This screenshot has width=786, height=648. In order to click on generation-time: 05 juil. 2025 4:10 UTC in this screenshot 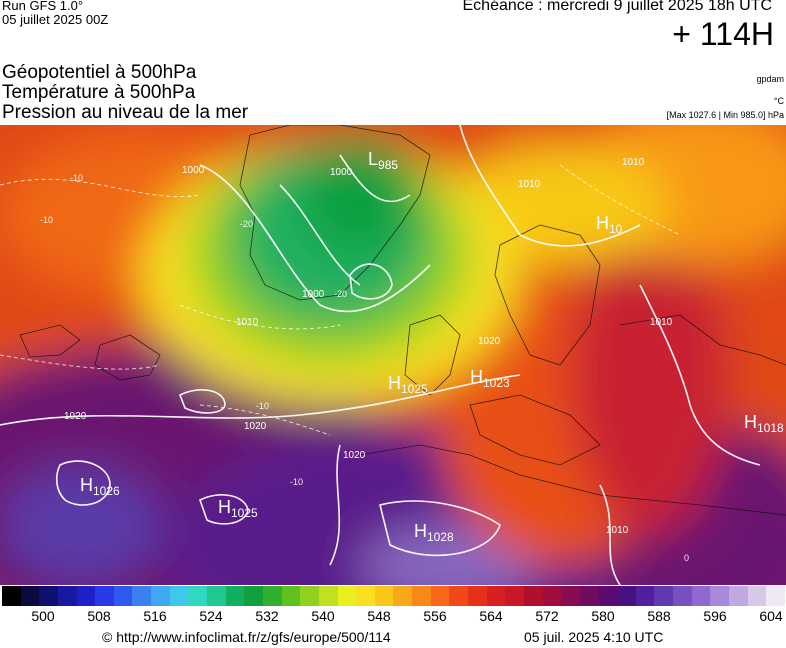, I will do `click(594, 637)`.